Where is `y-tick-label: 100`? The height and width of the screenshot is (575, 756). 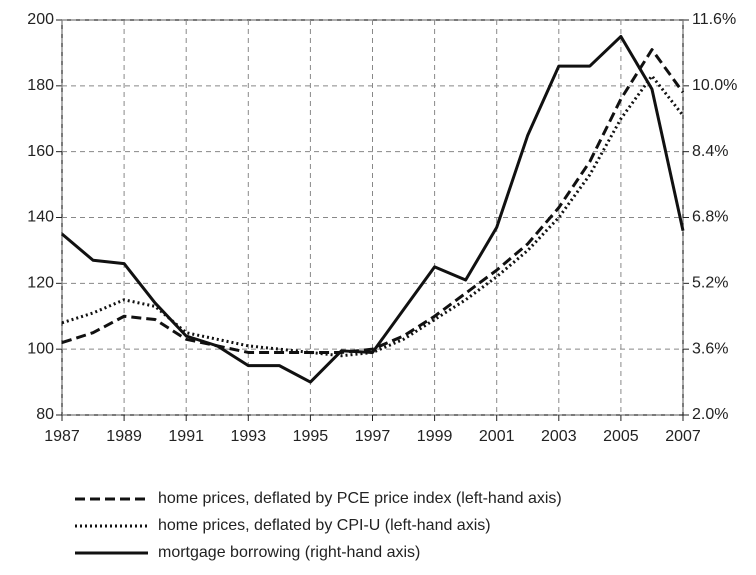 y-tick-label: 100 is located at coordinates (40, 348).